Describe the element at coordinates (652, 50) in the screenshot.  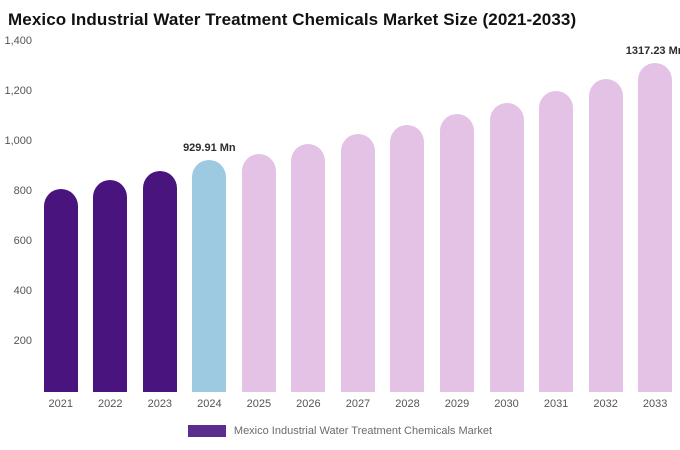
I see `bar-value-label: 1317.23 Mn` at that location.